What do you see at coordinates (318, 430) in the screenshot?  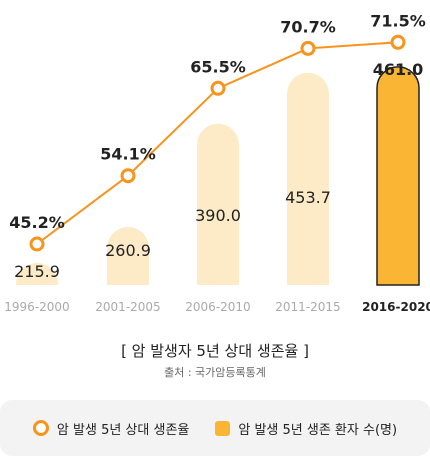 I see `legend-label-patients: 암 발생 5년 생존 환자 수(명)` at bounding box center [318, 430].